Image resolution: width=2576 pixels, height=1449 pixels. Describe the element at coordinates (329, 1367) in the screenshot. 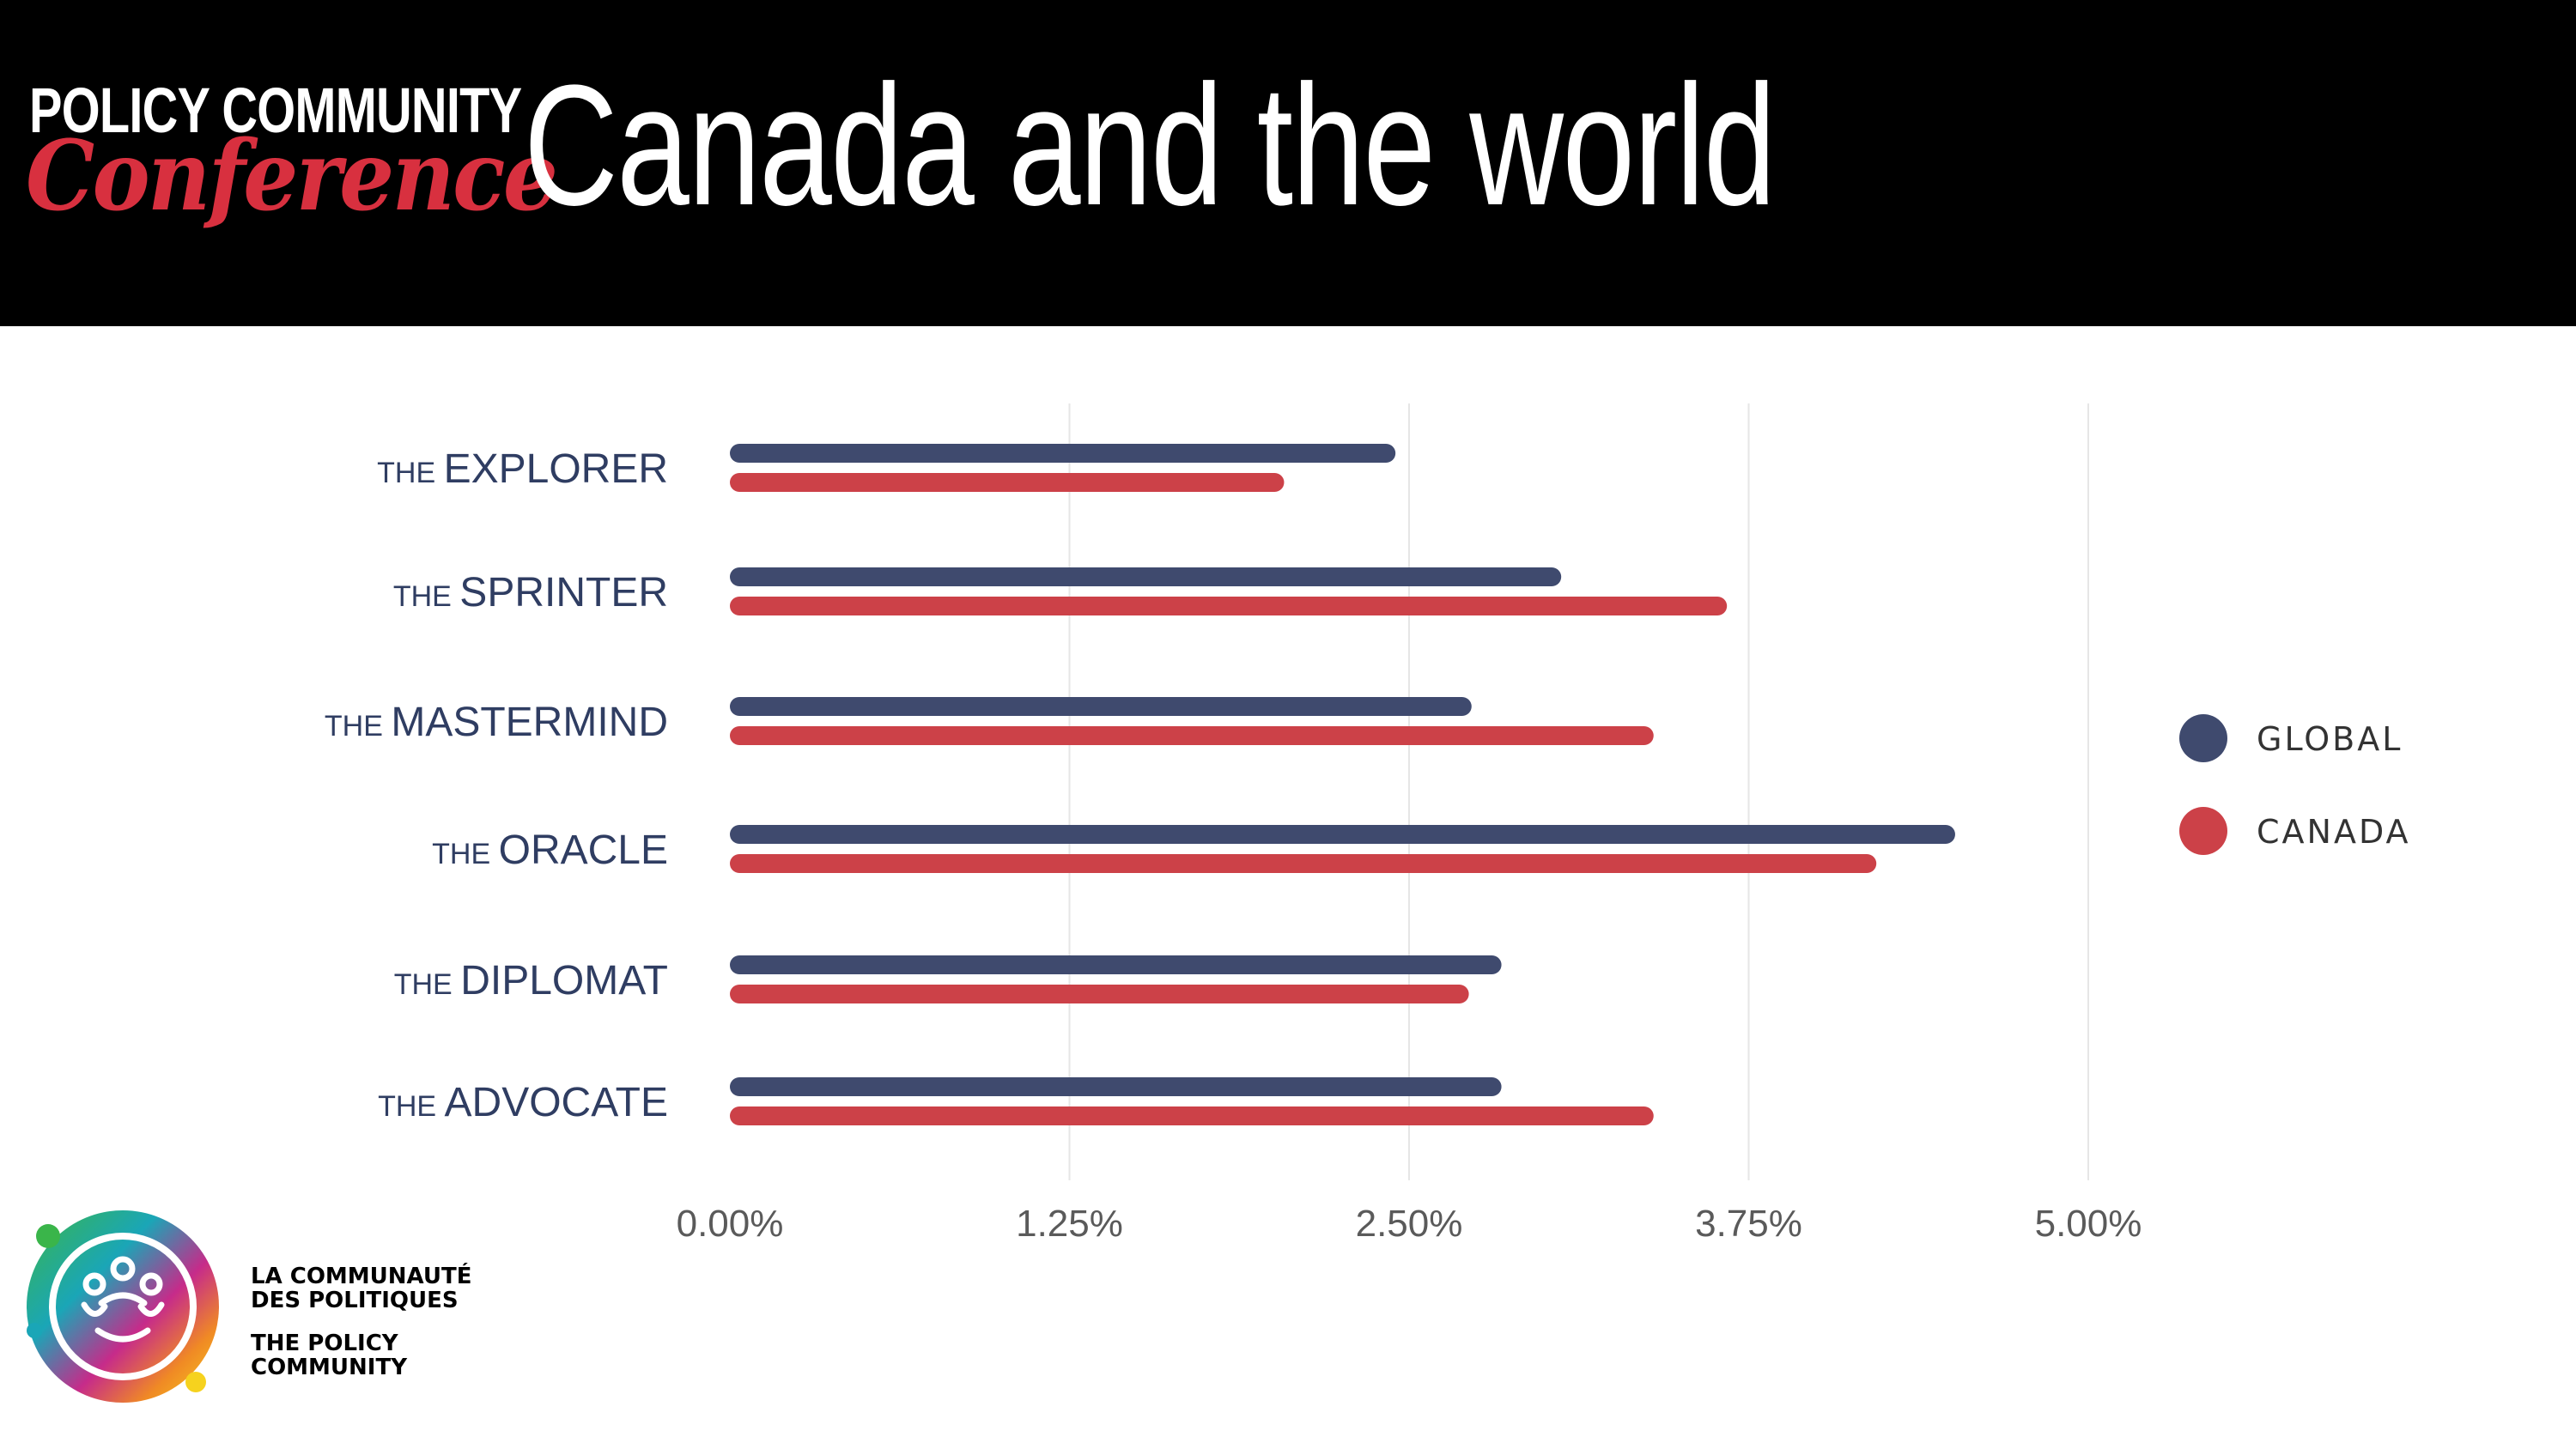

I see `footer-org-en-line2: COMMUNITY` at that location.